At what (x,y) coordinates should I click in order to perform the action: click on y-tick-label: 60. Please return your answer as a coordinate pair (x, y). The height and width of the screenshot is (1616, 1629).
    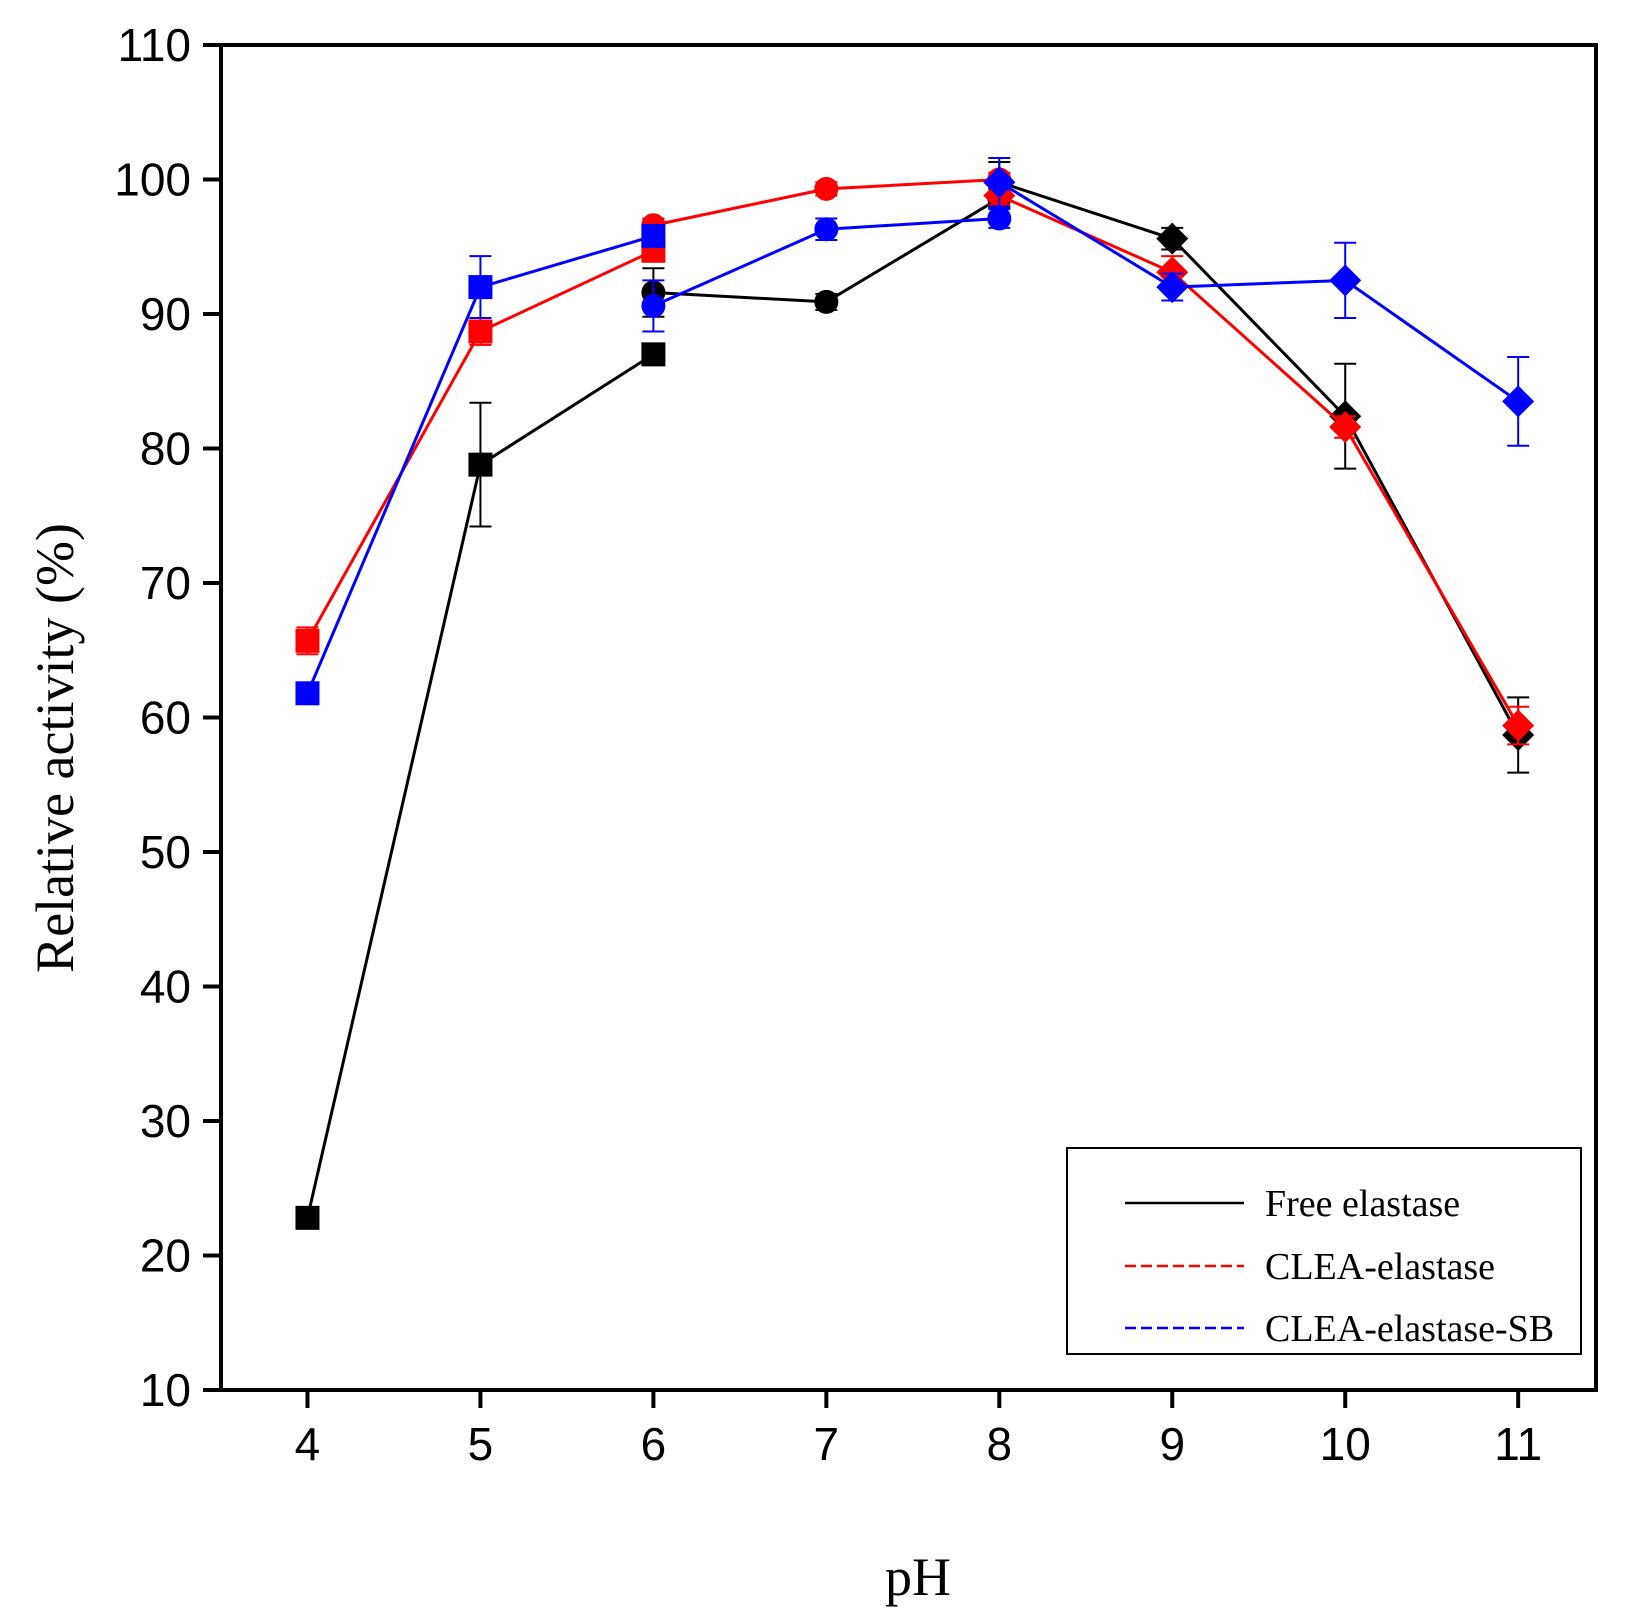
    Looking at the image, I should click on (165, 718).